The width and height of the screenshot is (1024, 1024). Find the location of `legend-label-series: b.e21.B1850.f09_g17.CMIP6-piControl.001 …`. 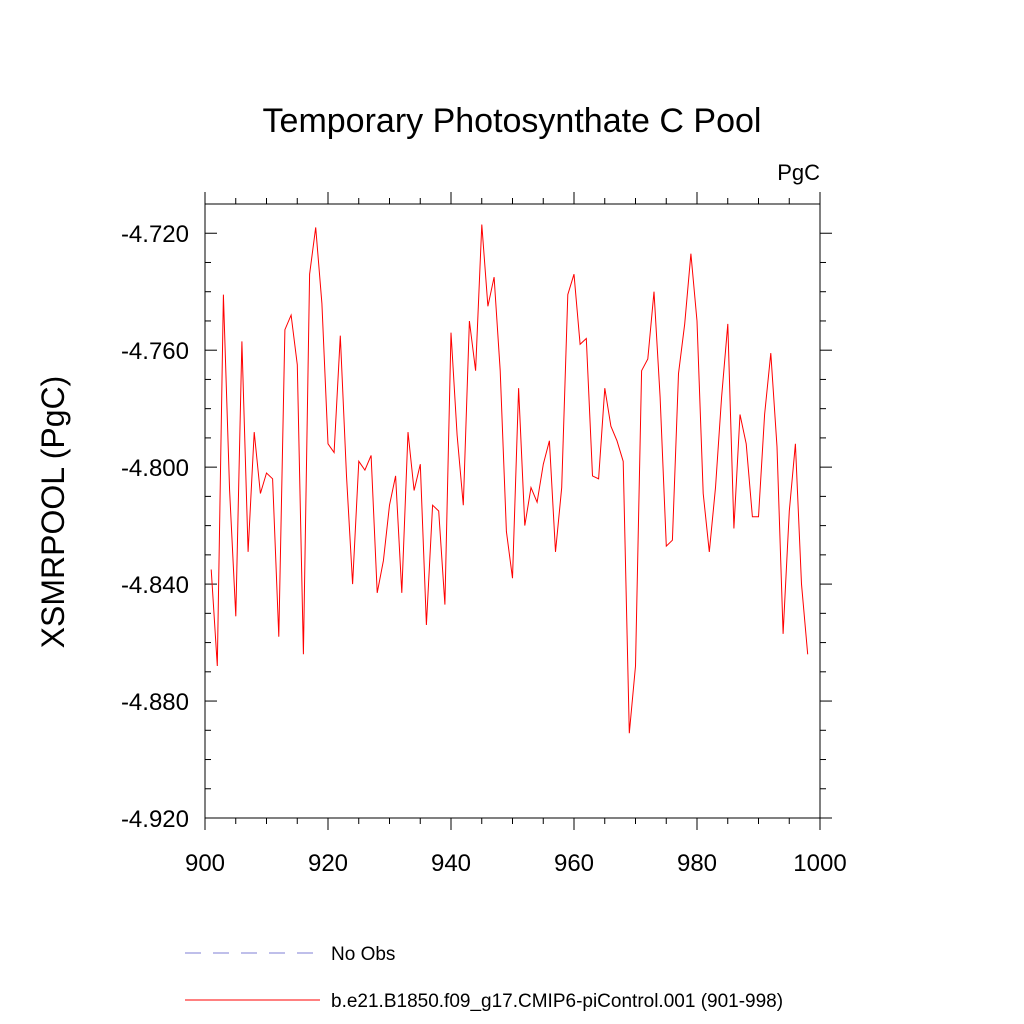

legend-label-series: b.e21.B1850.f09_g17.CMIP6-piControl.001 … is located at coordinates (557, 1001).